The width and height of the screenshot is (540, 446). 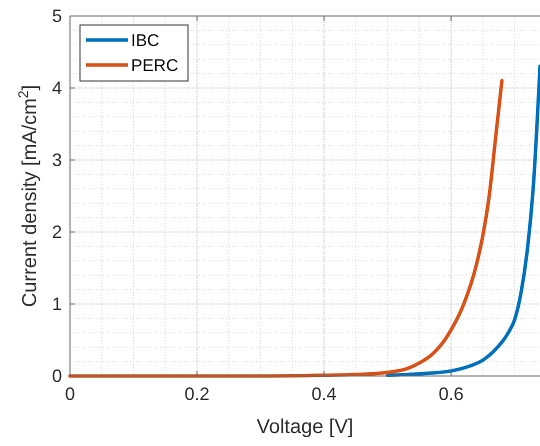 I want to click on x-tick-label: 0, so click(x=70, y=394).